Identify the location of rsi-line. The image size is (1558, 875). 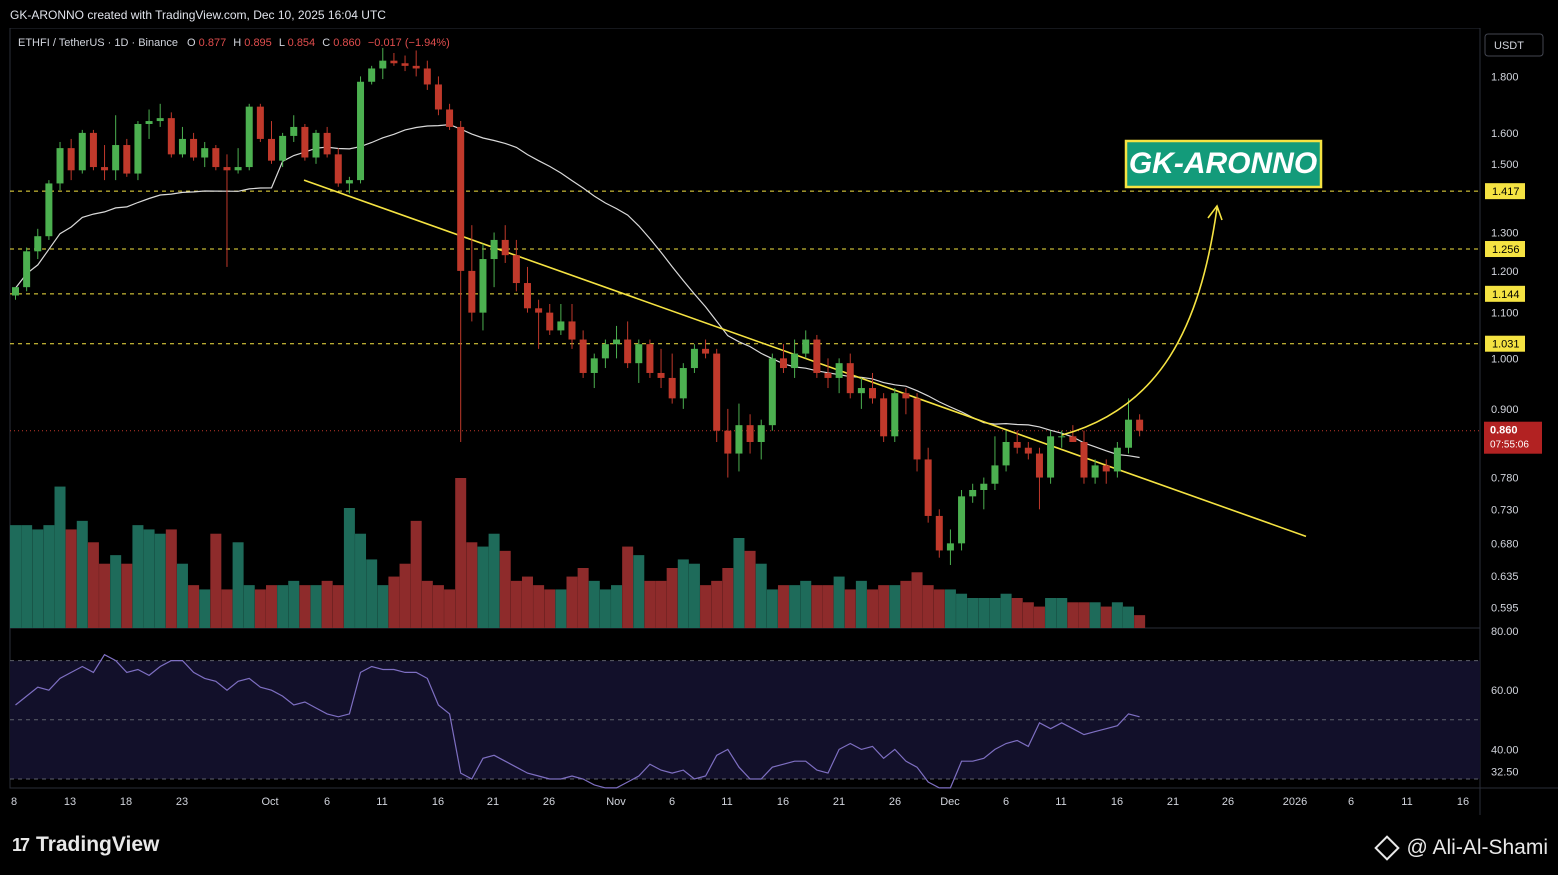
(577, 721).